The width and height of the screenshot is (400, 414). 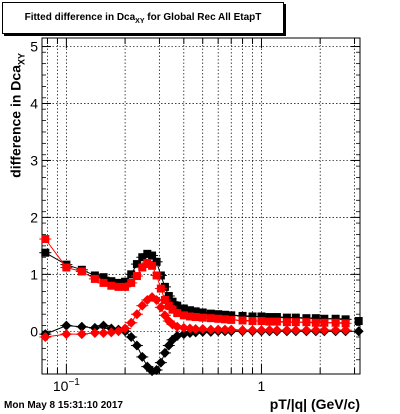 I want to click on x-tick-label: 1, so click(x=262, y=386).